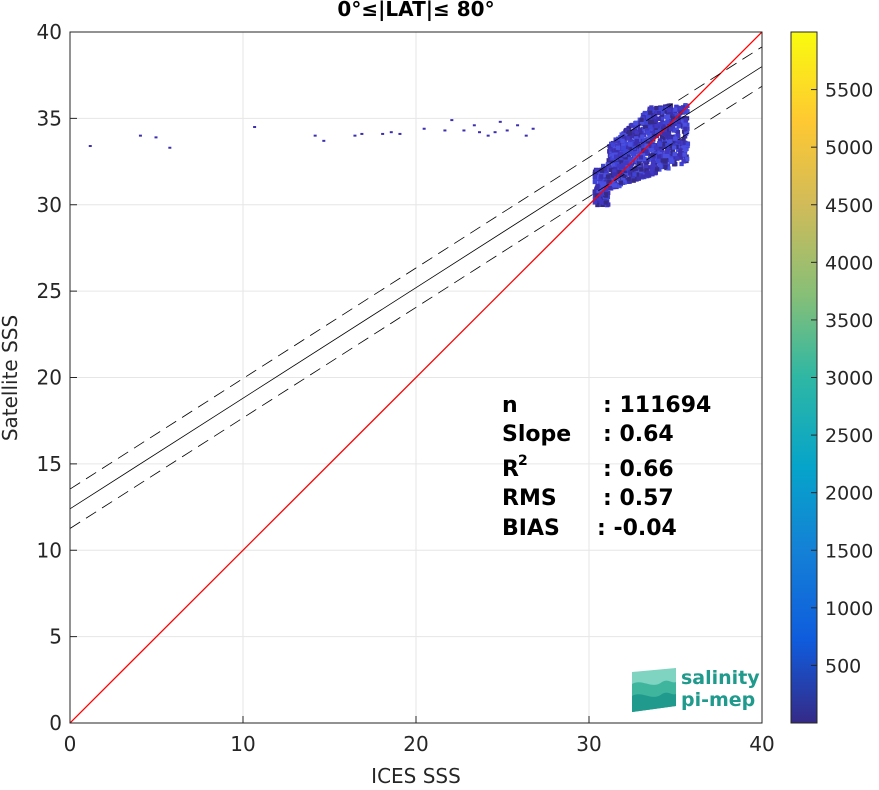 This screenshot has height=790, width=879. Describe the element at coordinates (419, 736) in the screenshot. I see `x-axis-ticks: 0 10 20 30 40` at that location.